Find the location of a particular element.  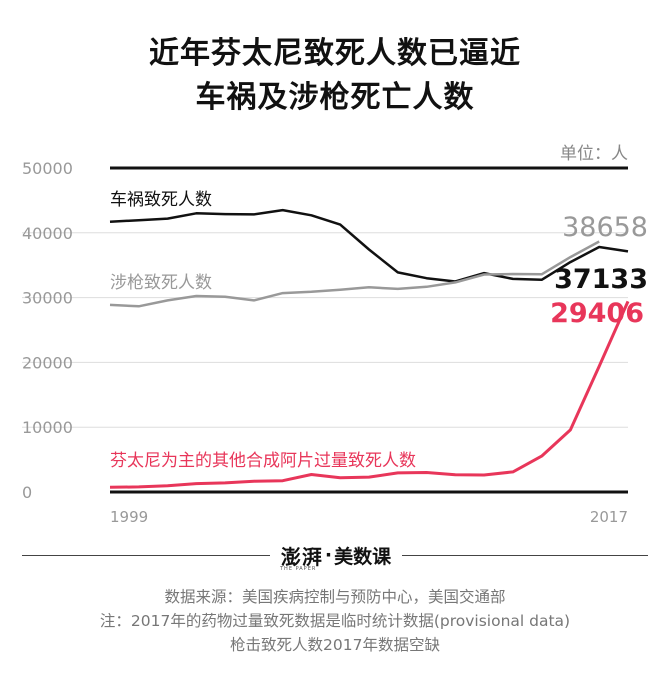

series-label-road: 车祸致死人数 is located at coordinates (161, 200).